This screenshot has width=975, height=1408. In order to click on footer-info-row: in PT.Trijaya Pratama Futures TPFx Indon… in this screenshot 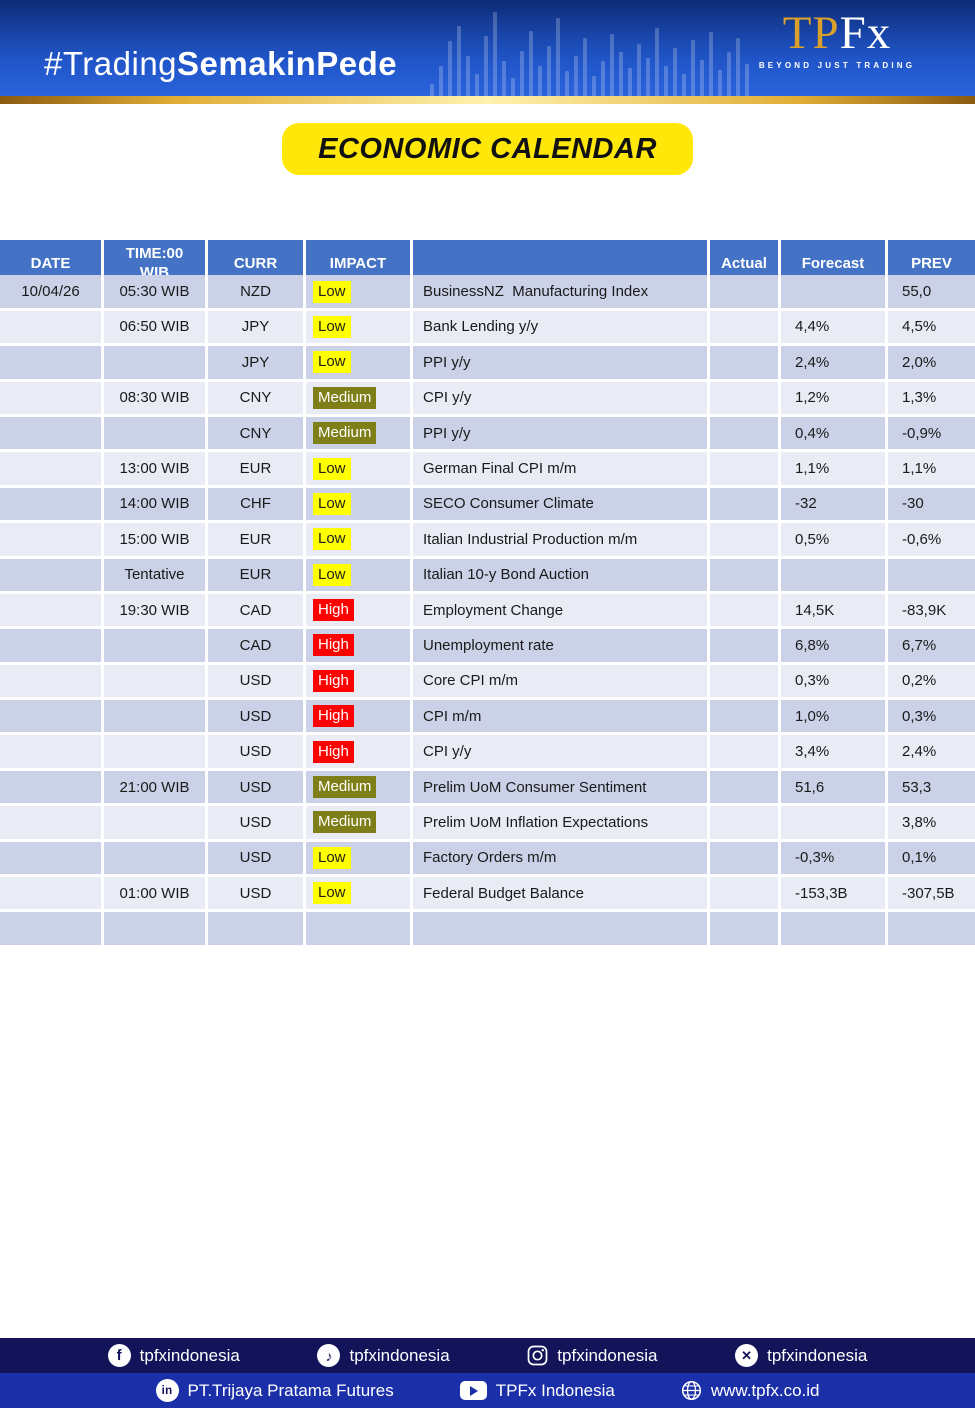, I will do `click(487, 1390)`.